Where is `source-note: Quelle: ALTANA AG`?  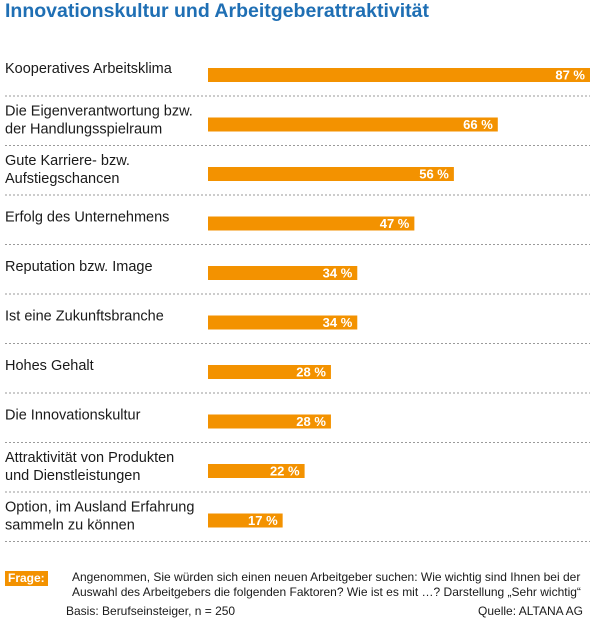
source-note: Quelle: ALTANA AG is located at coordinates (530, 611).